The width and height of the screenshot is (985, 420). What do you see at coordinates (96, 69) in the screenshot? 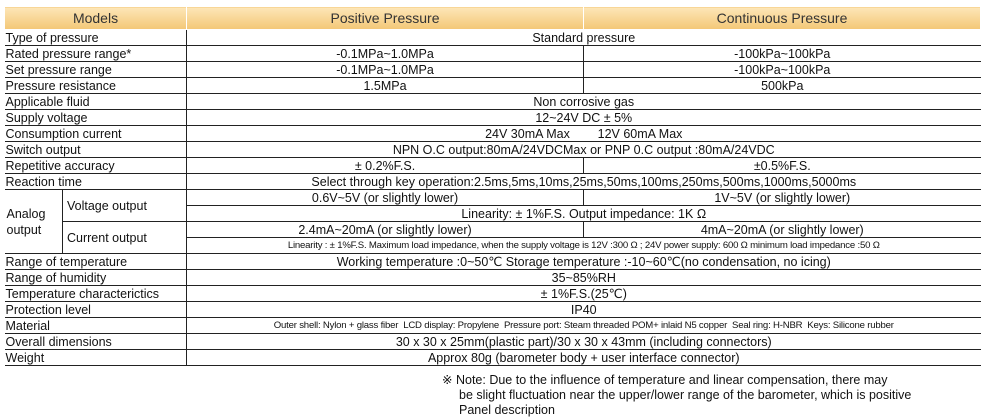
I see `row-label: Set pressure range` at bounding box center [96, 69].